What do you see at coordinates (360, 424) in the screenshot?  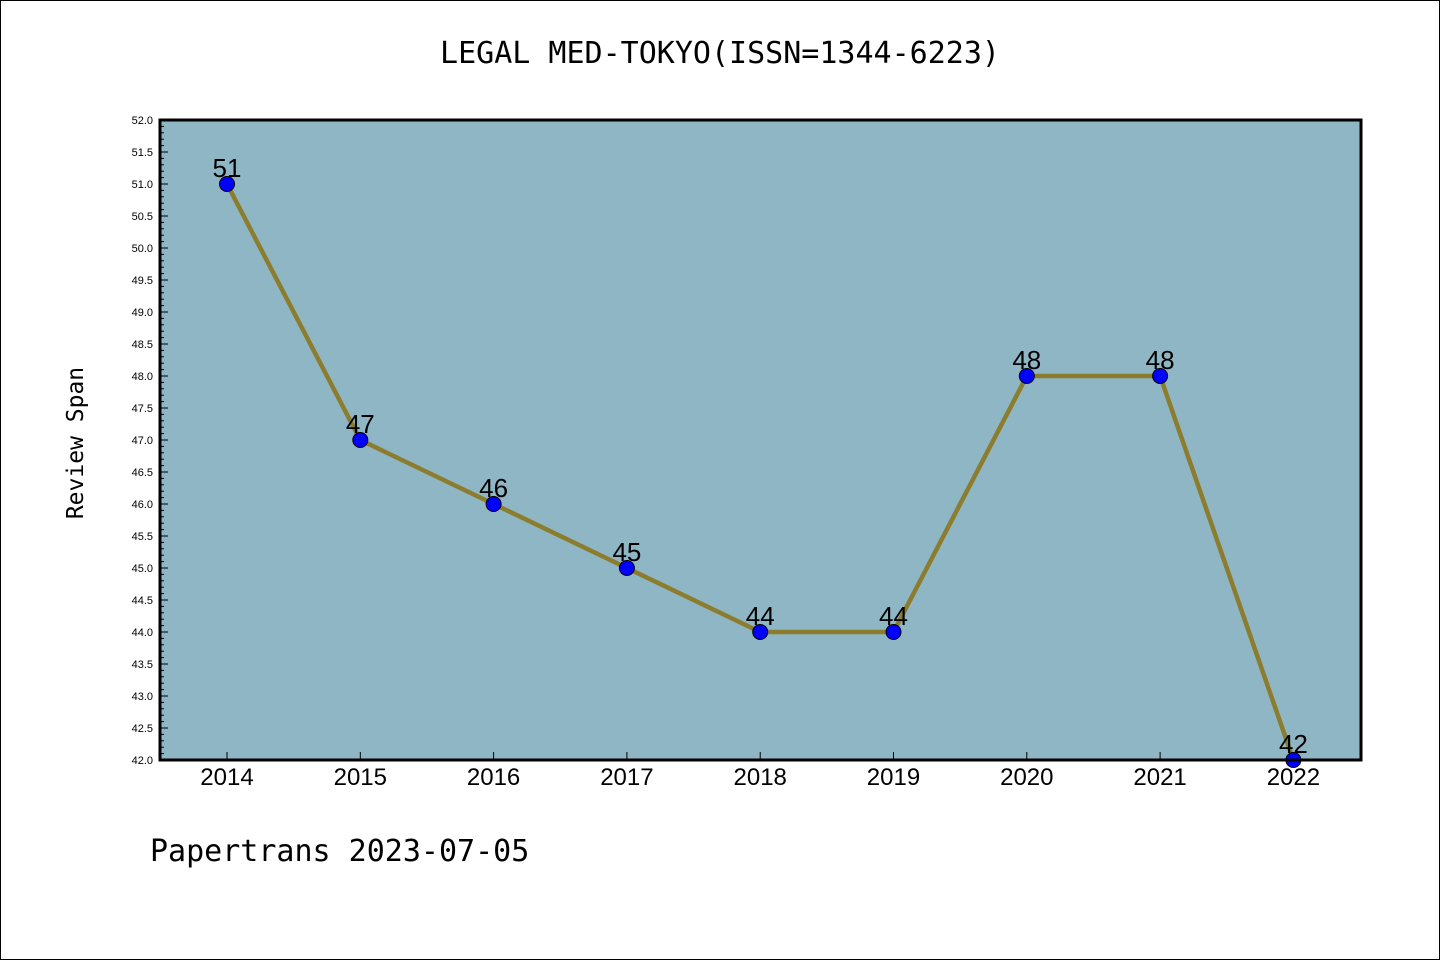 I see `data-label: 47` at bounding box center [360, 424].